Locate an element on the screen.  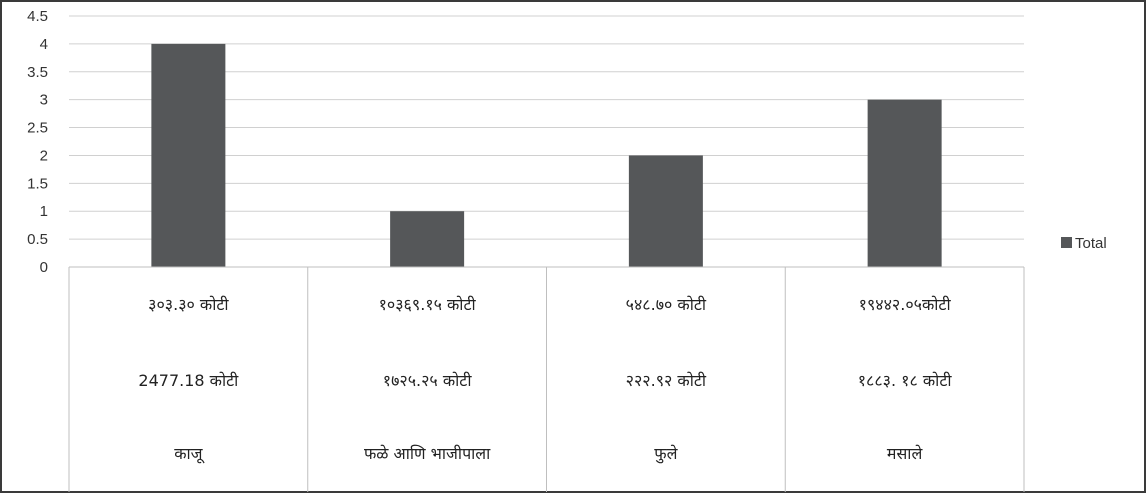
y-tick-label: 0.5 is located at coordinates (37, 239).